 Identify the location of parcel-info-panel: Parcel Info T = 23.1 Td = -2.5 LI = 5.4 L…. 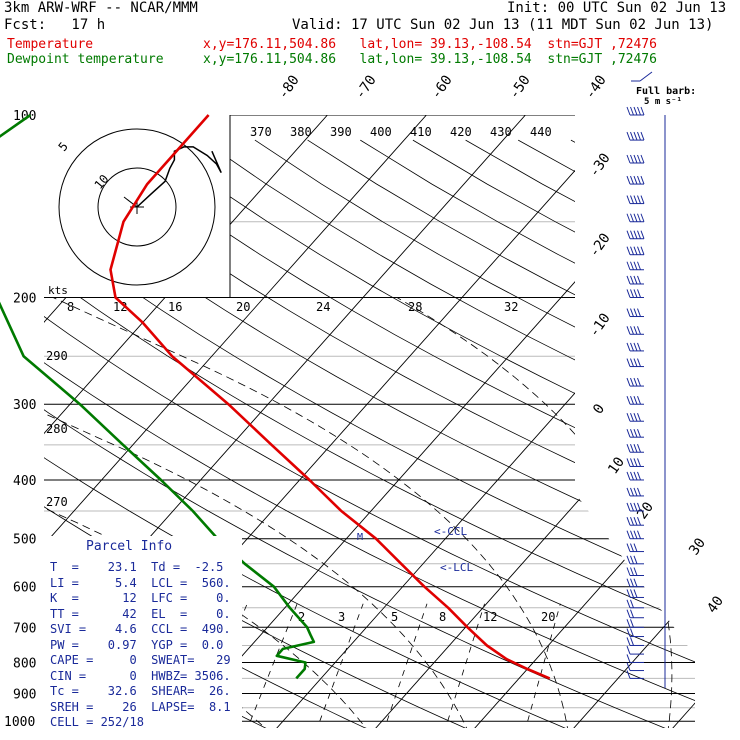
(143, 637).